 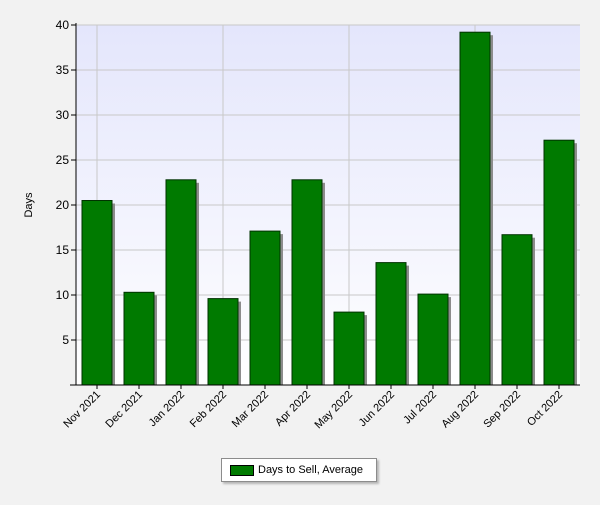 I want to click on y-axis-label: Days, so click(x=29, y=205).